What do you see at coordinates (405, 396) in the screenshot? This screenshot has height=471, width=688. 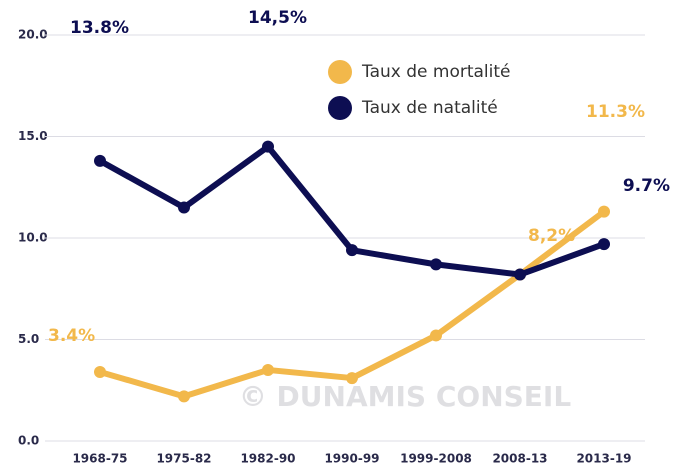 I see `watermark: © DUNAMIS CONSEIL` at bounding box center [405, 396].